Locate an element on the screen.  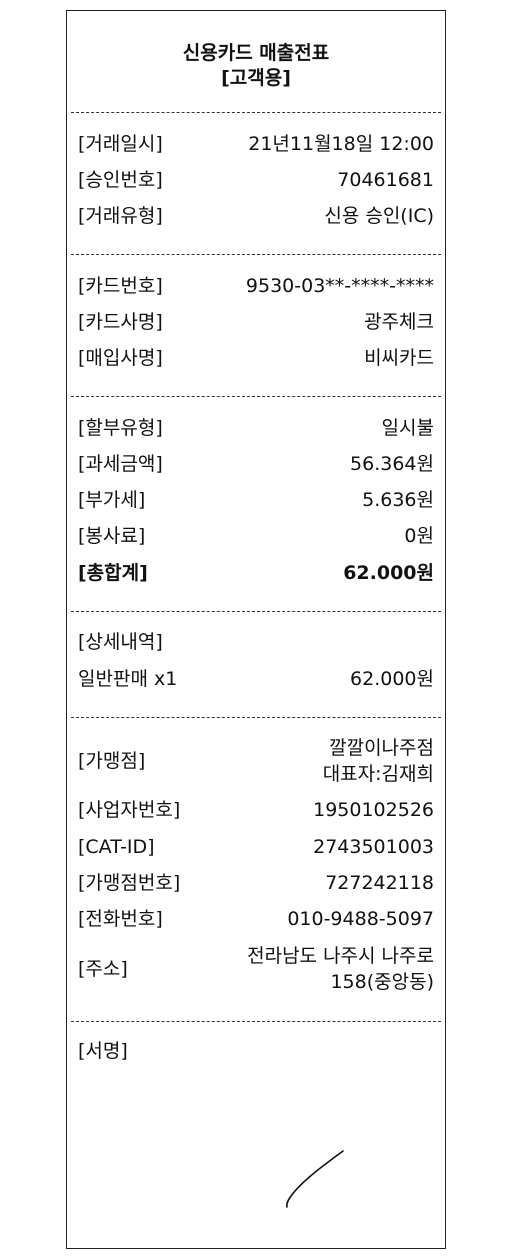
card-issuer-value: 광주체크 is located at coordinates (399, 322).